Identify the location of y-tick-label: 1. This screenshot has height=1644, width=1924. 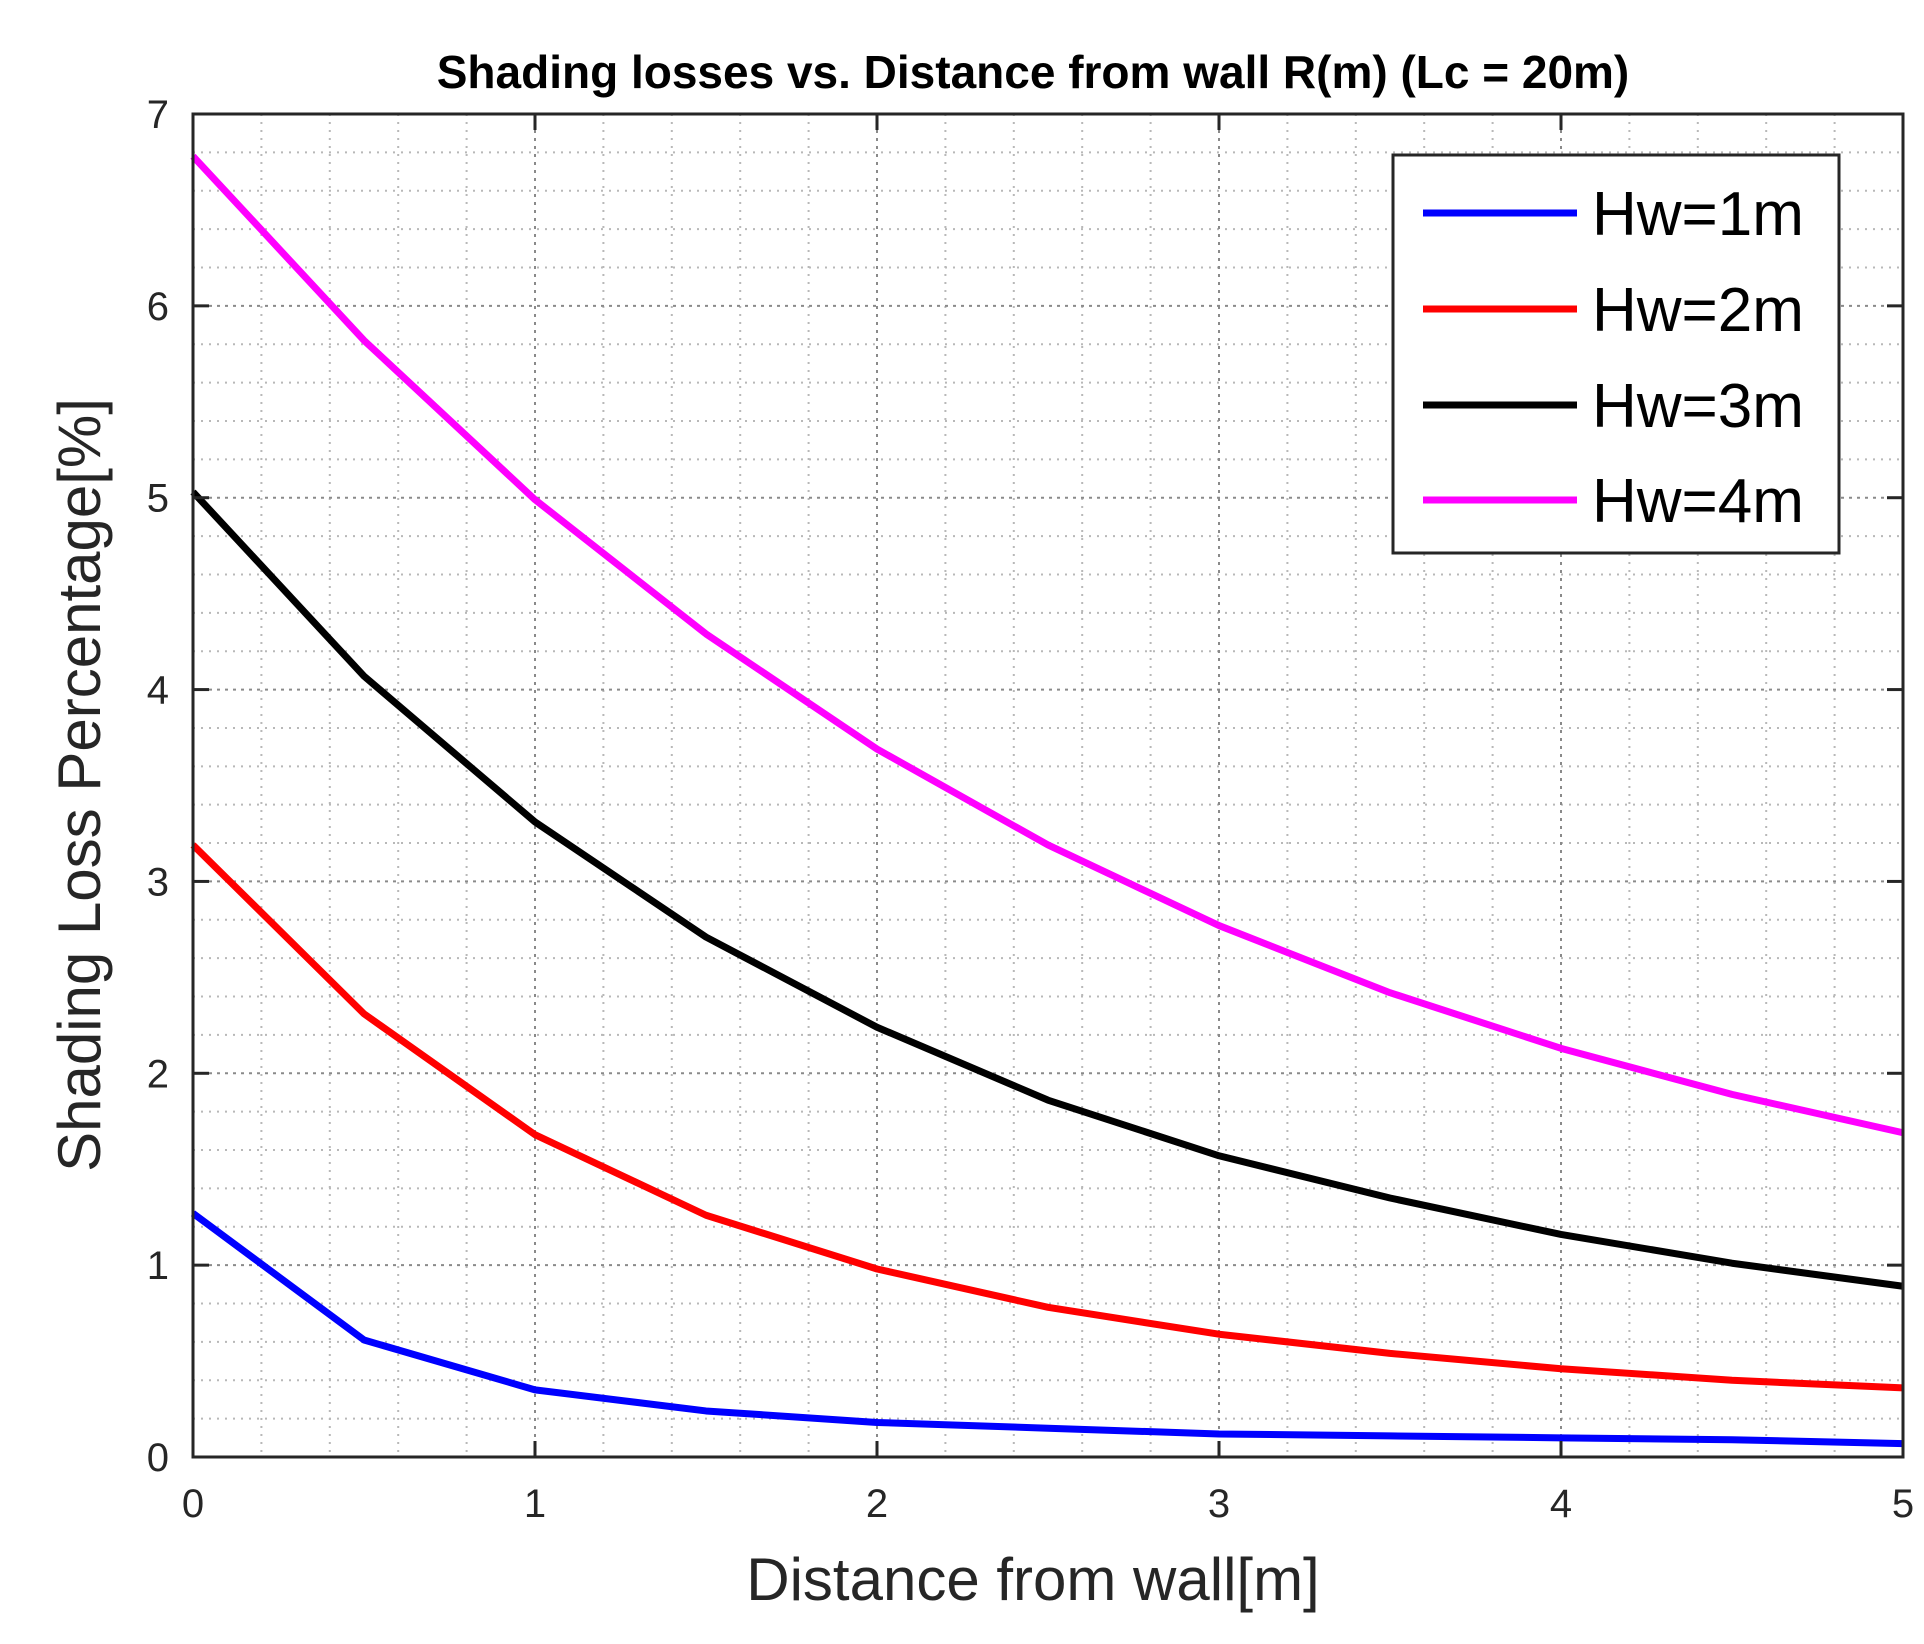
(158, 1266).